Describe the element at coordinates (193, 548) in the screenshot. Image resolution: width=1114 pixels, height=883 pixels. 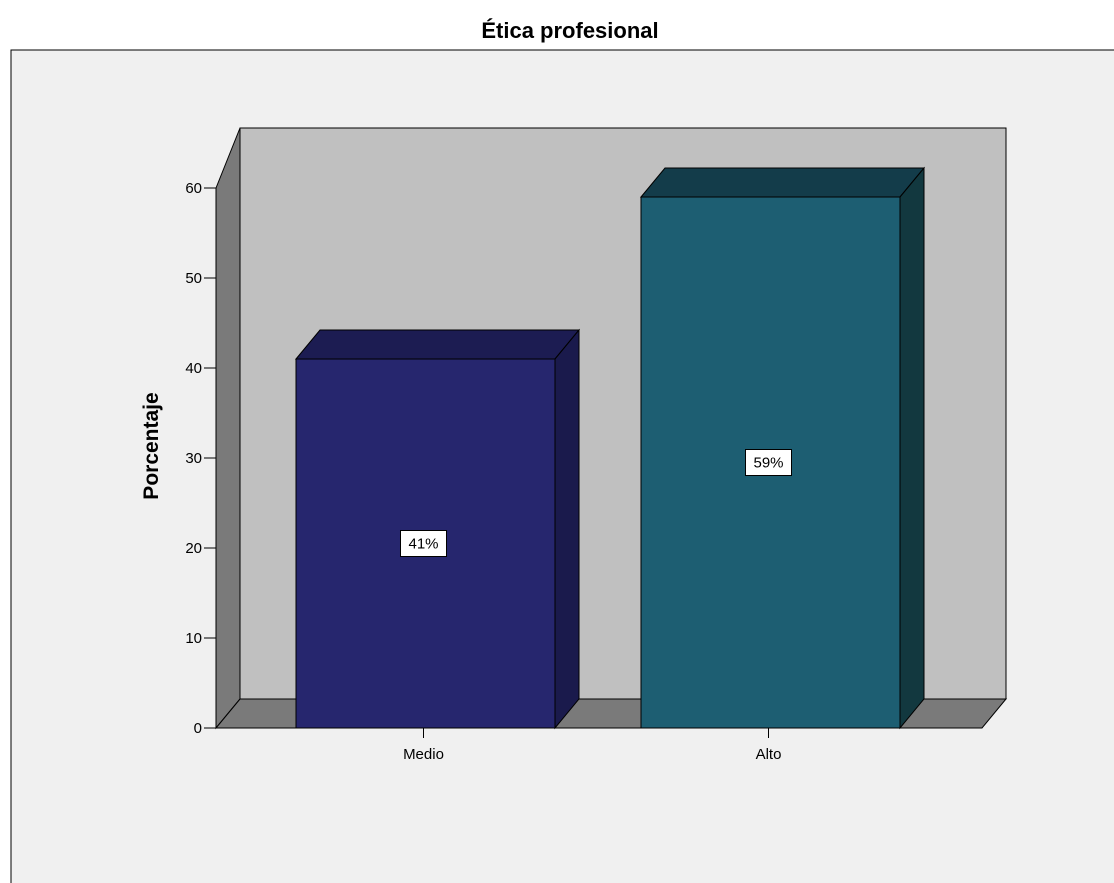
I see `y-tick-label: 20` at that location.